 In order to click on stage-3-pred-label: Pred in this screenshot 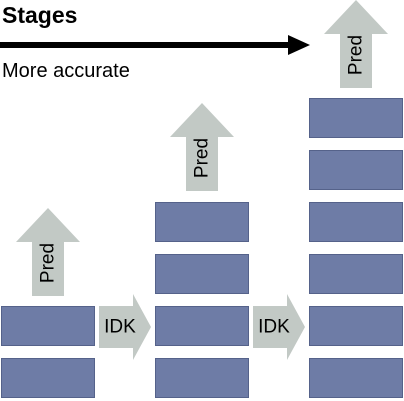, I will do `click(356, 55)`.